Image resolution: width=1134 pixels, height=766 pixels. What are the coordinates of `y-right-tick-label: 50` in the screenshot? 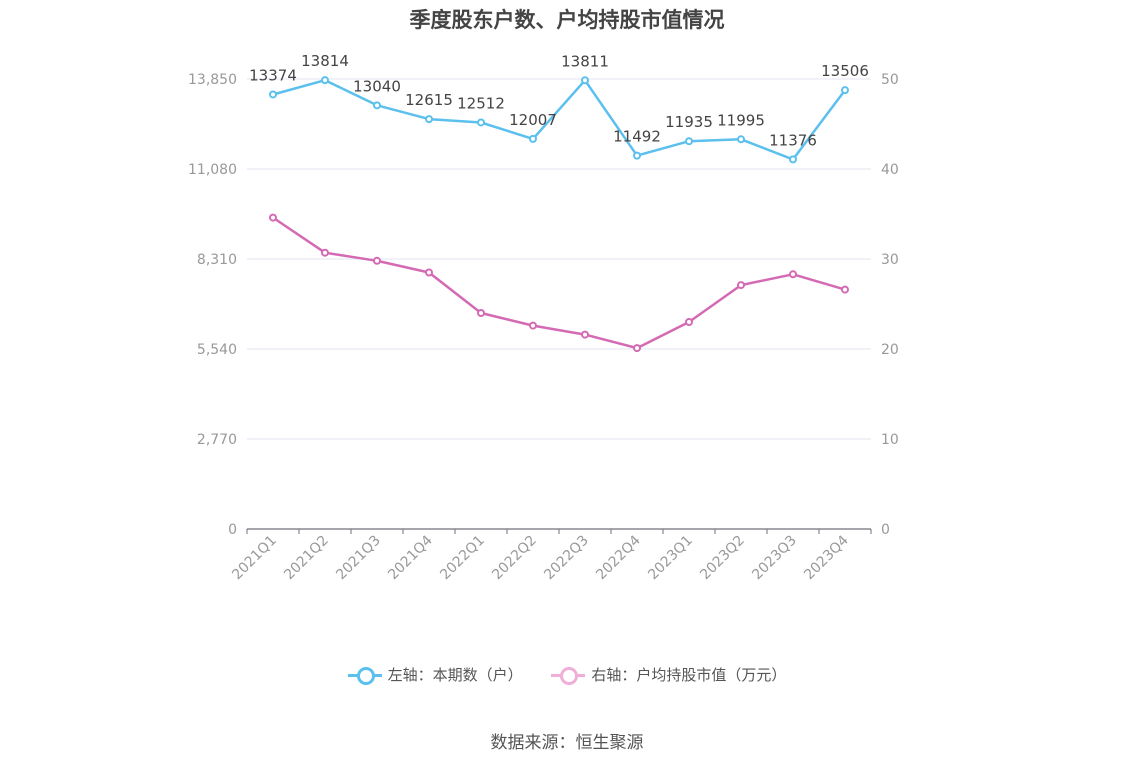 It's located at (890, 80).